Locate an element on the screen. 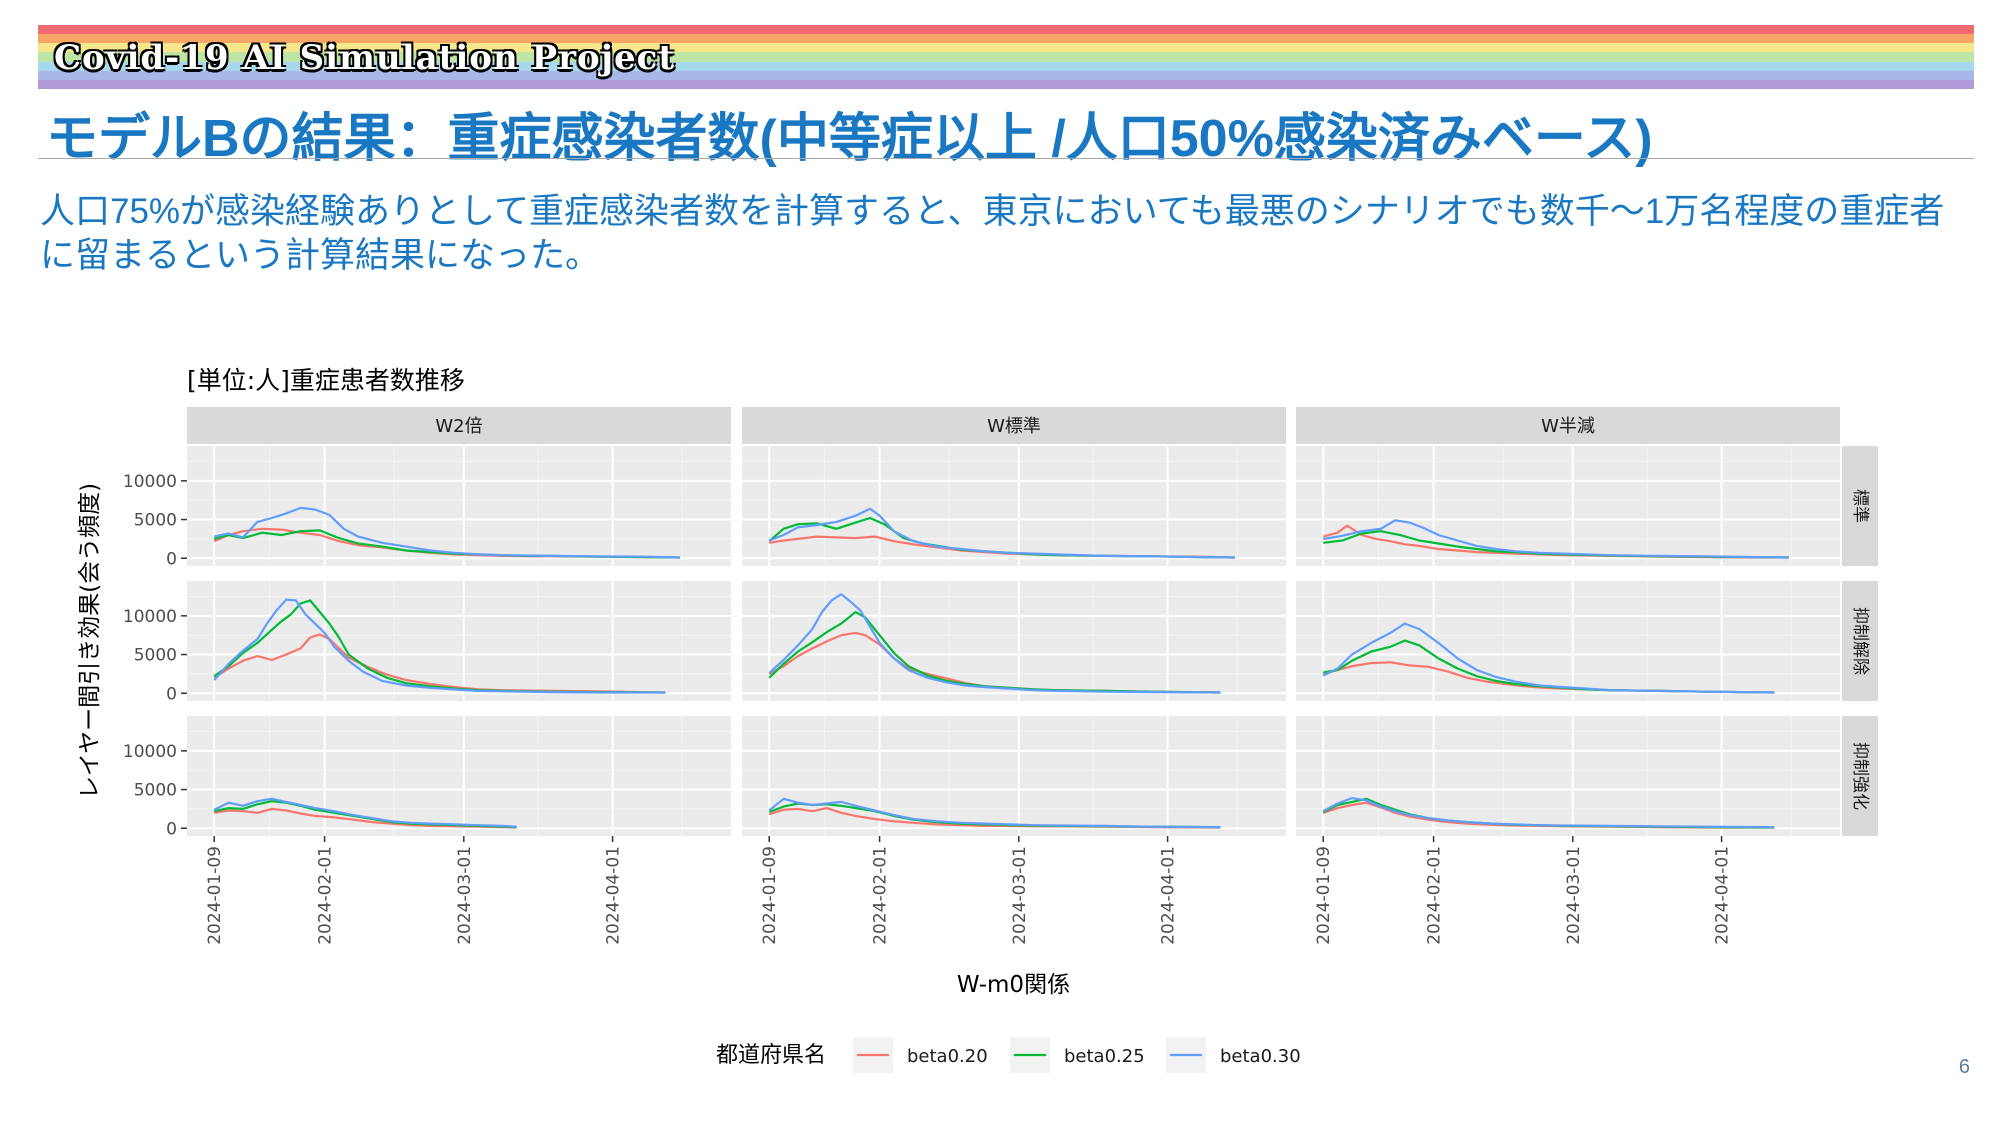 The height and width of the screenshot is (1125, 2000). row-strip: 抑制強化 is located at coordinates (1860, 776).